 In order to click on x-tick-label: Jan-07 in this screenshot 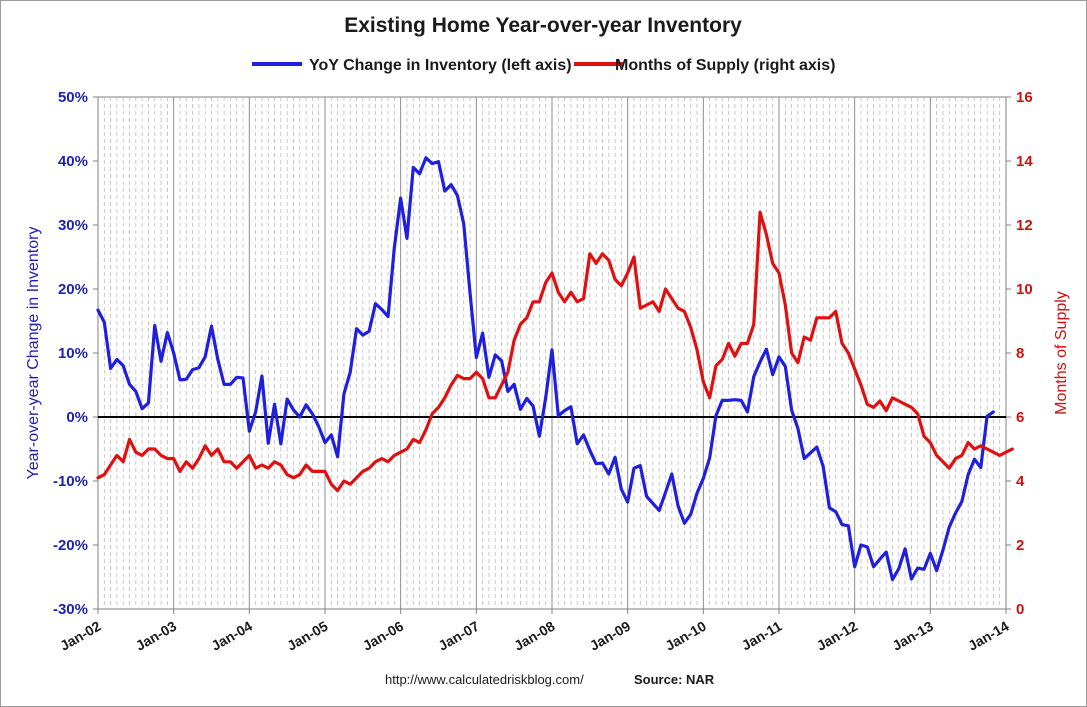, I will do `click(458, 636)`.